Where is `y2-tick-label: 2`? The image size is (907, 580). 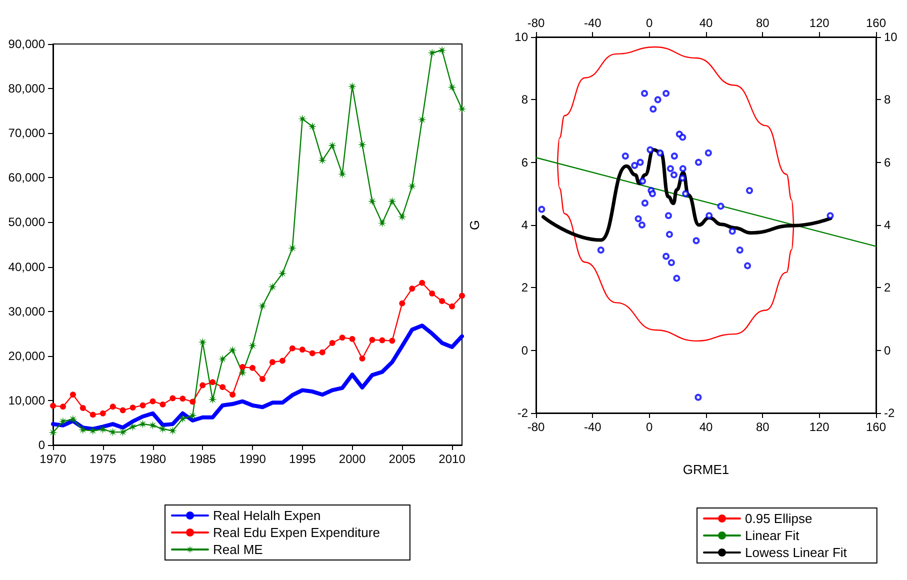 y2-tick-label: 2 is located at coordinates (887, 287).